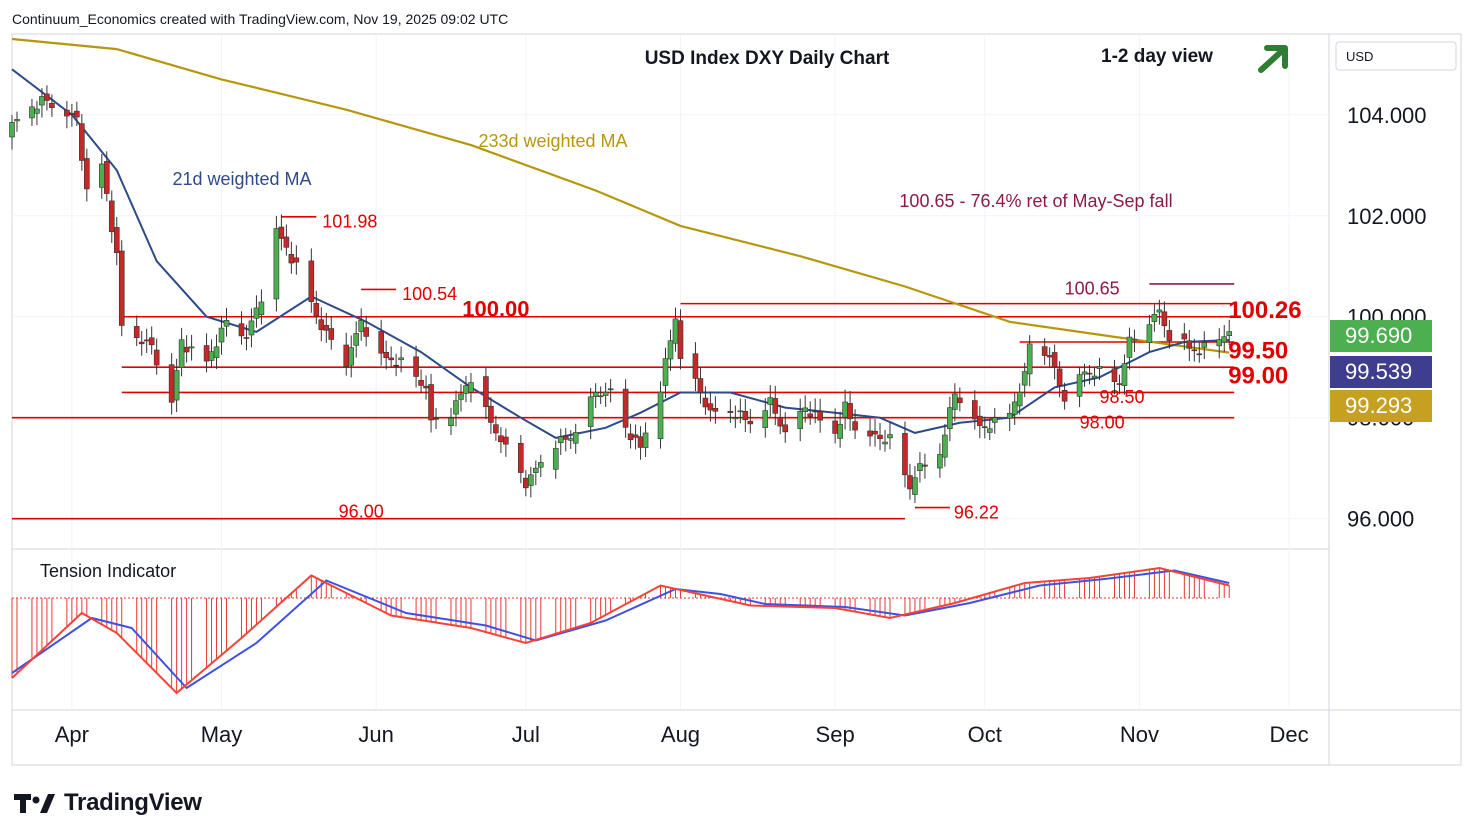 Image resolution: width=1474 pixels, height=840 pixels. Describe the element at coordinates (1139, 734) in the screenshot. I see `time-tick-label: Nov` at that location.